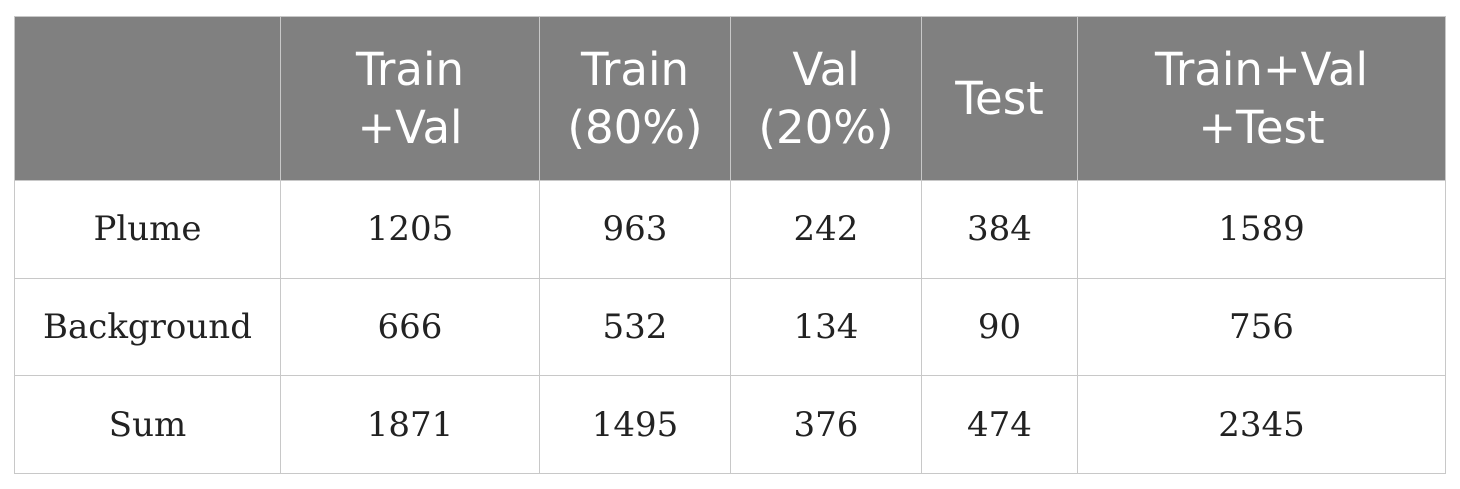 Image resolution: width=1460 pixels, height=489 pixels. What do you see at coordinates (999, 229) in the screenshot?
I see `table-cell: 384` at bounding box center [999, 229].